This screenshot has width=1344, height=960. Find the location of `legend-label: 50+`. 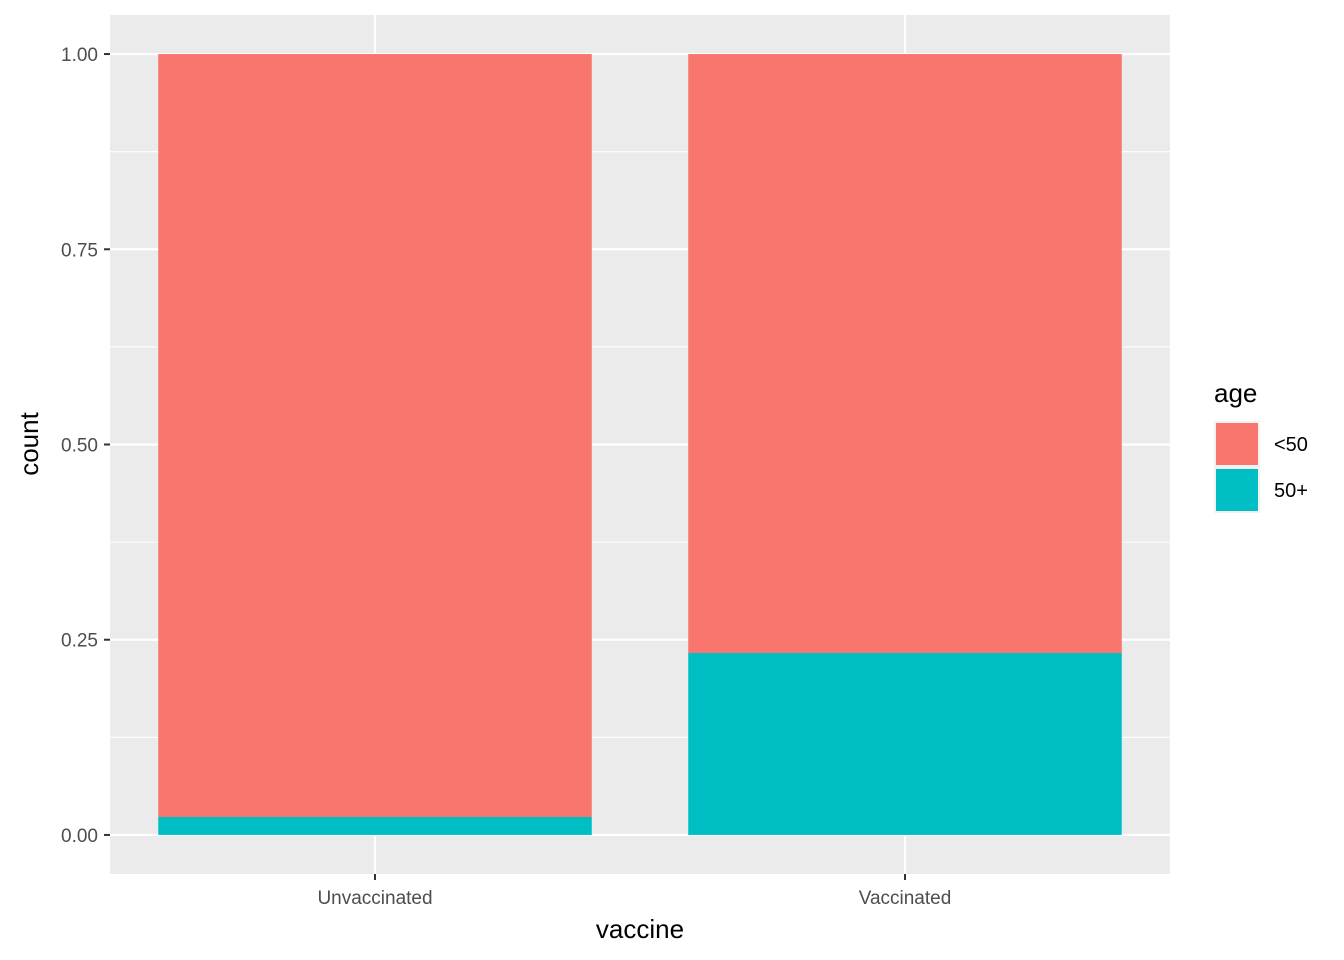

legend-label: 50+ is located at coordinates (1291, 491).